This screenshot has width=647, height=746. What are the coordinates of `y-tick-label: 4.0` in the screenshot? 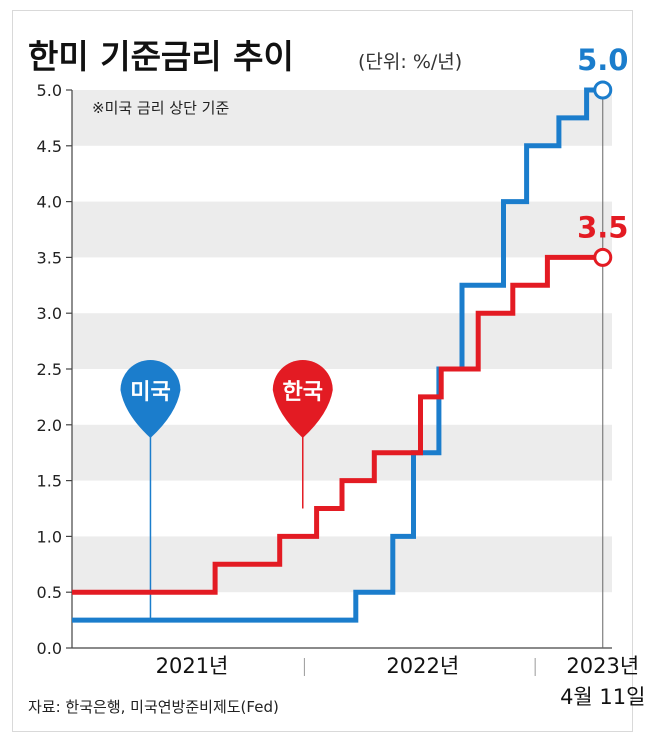 It's located at (49, 202).